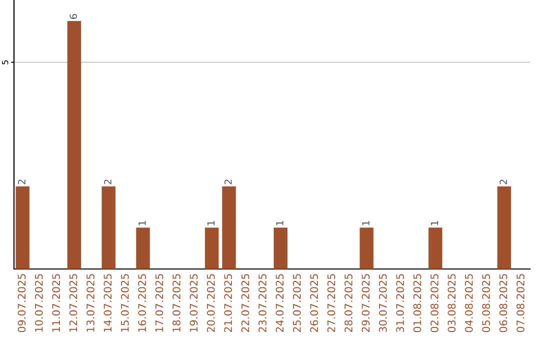 The height and width of the screenshot is (340, 540). Describe the element at coordinates (417, 303) in the screenshot. I see `x-tick-label: 01.08.2025` at that location.